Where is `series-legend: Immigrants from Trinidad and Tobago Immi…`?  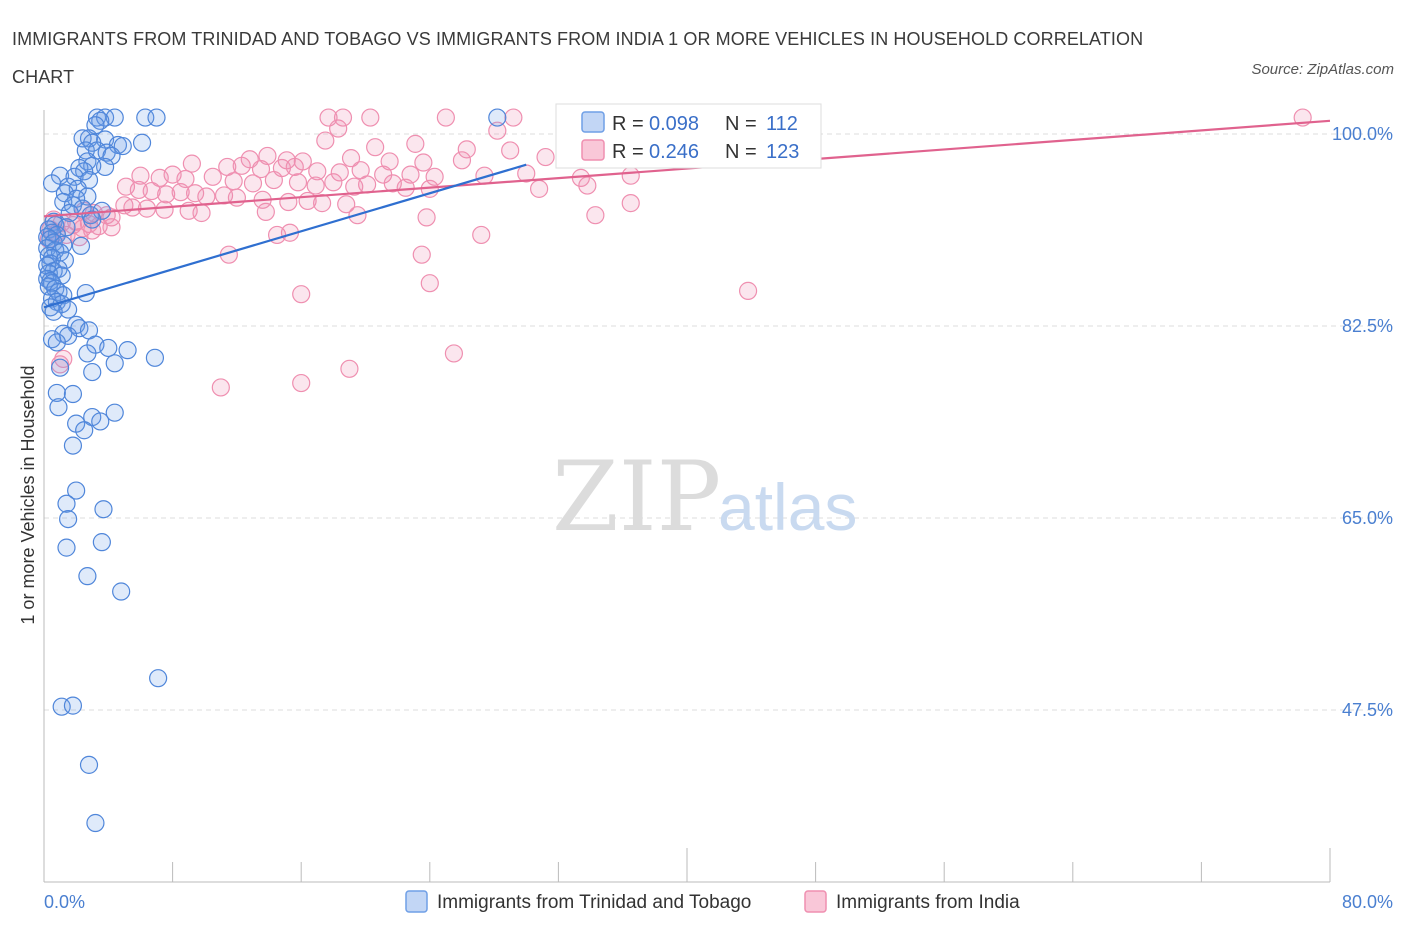 series-legend: Immigrants from Trinidad and Tobago Immi… is located at coordinates (712, 901).